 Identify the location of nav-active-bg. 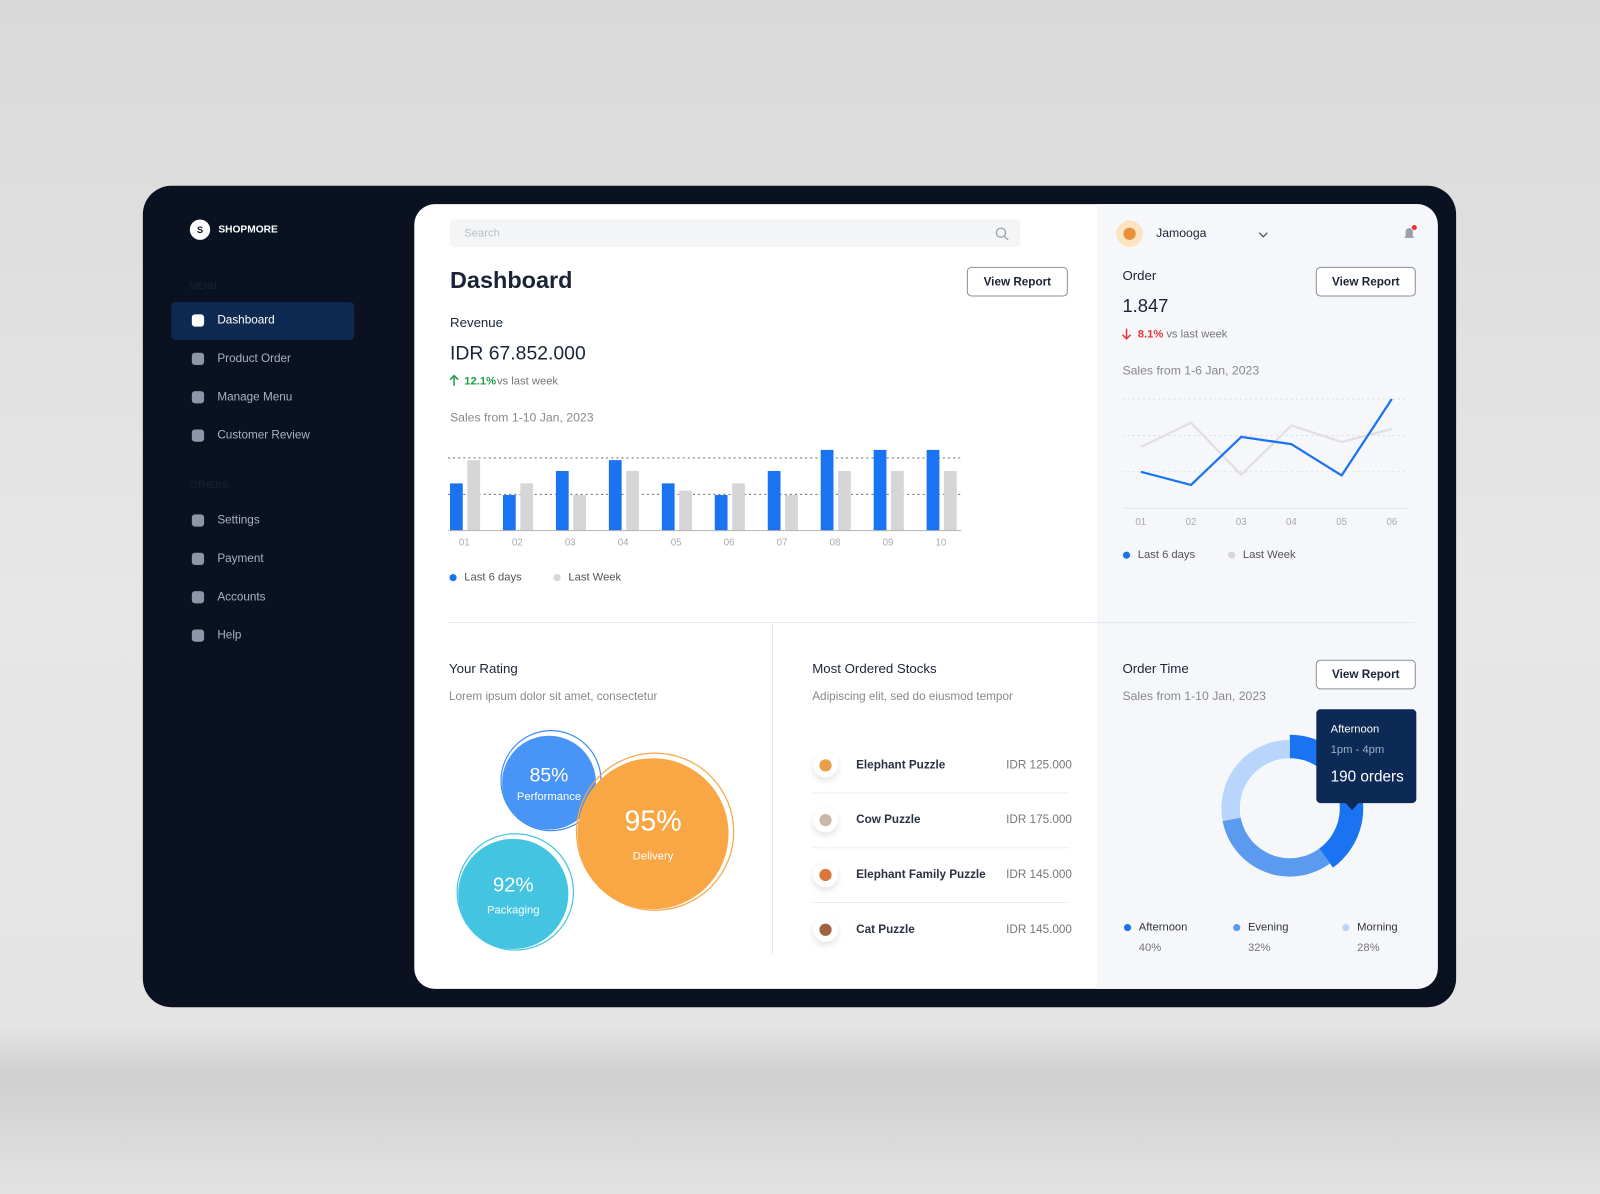
(263, 321).